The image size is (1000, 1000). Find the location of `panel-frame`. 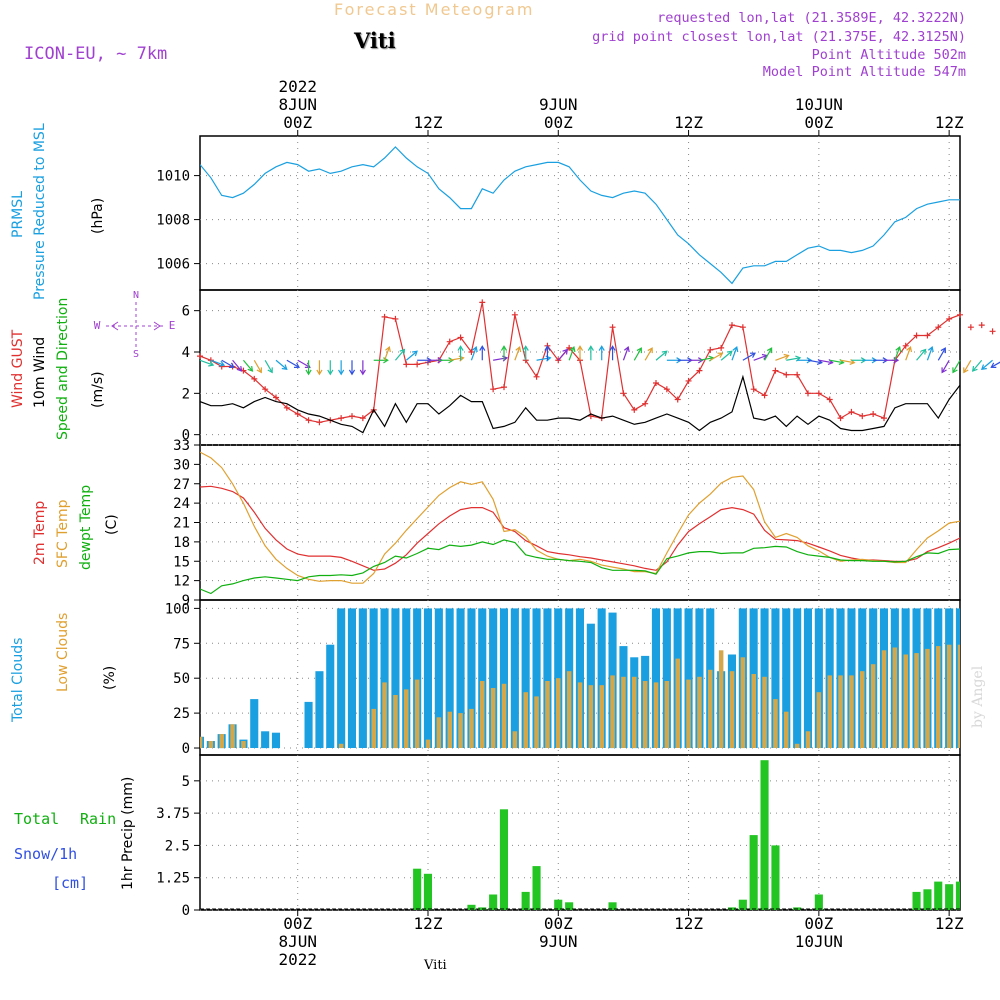

panel-frame is located at coordinates (580, 213).